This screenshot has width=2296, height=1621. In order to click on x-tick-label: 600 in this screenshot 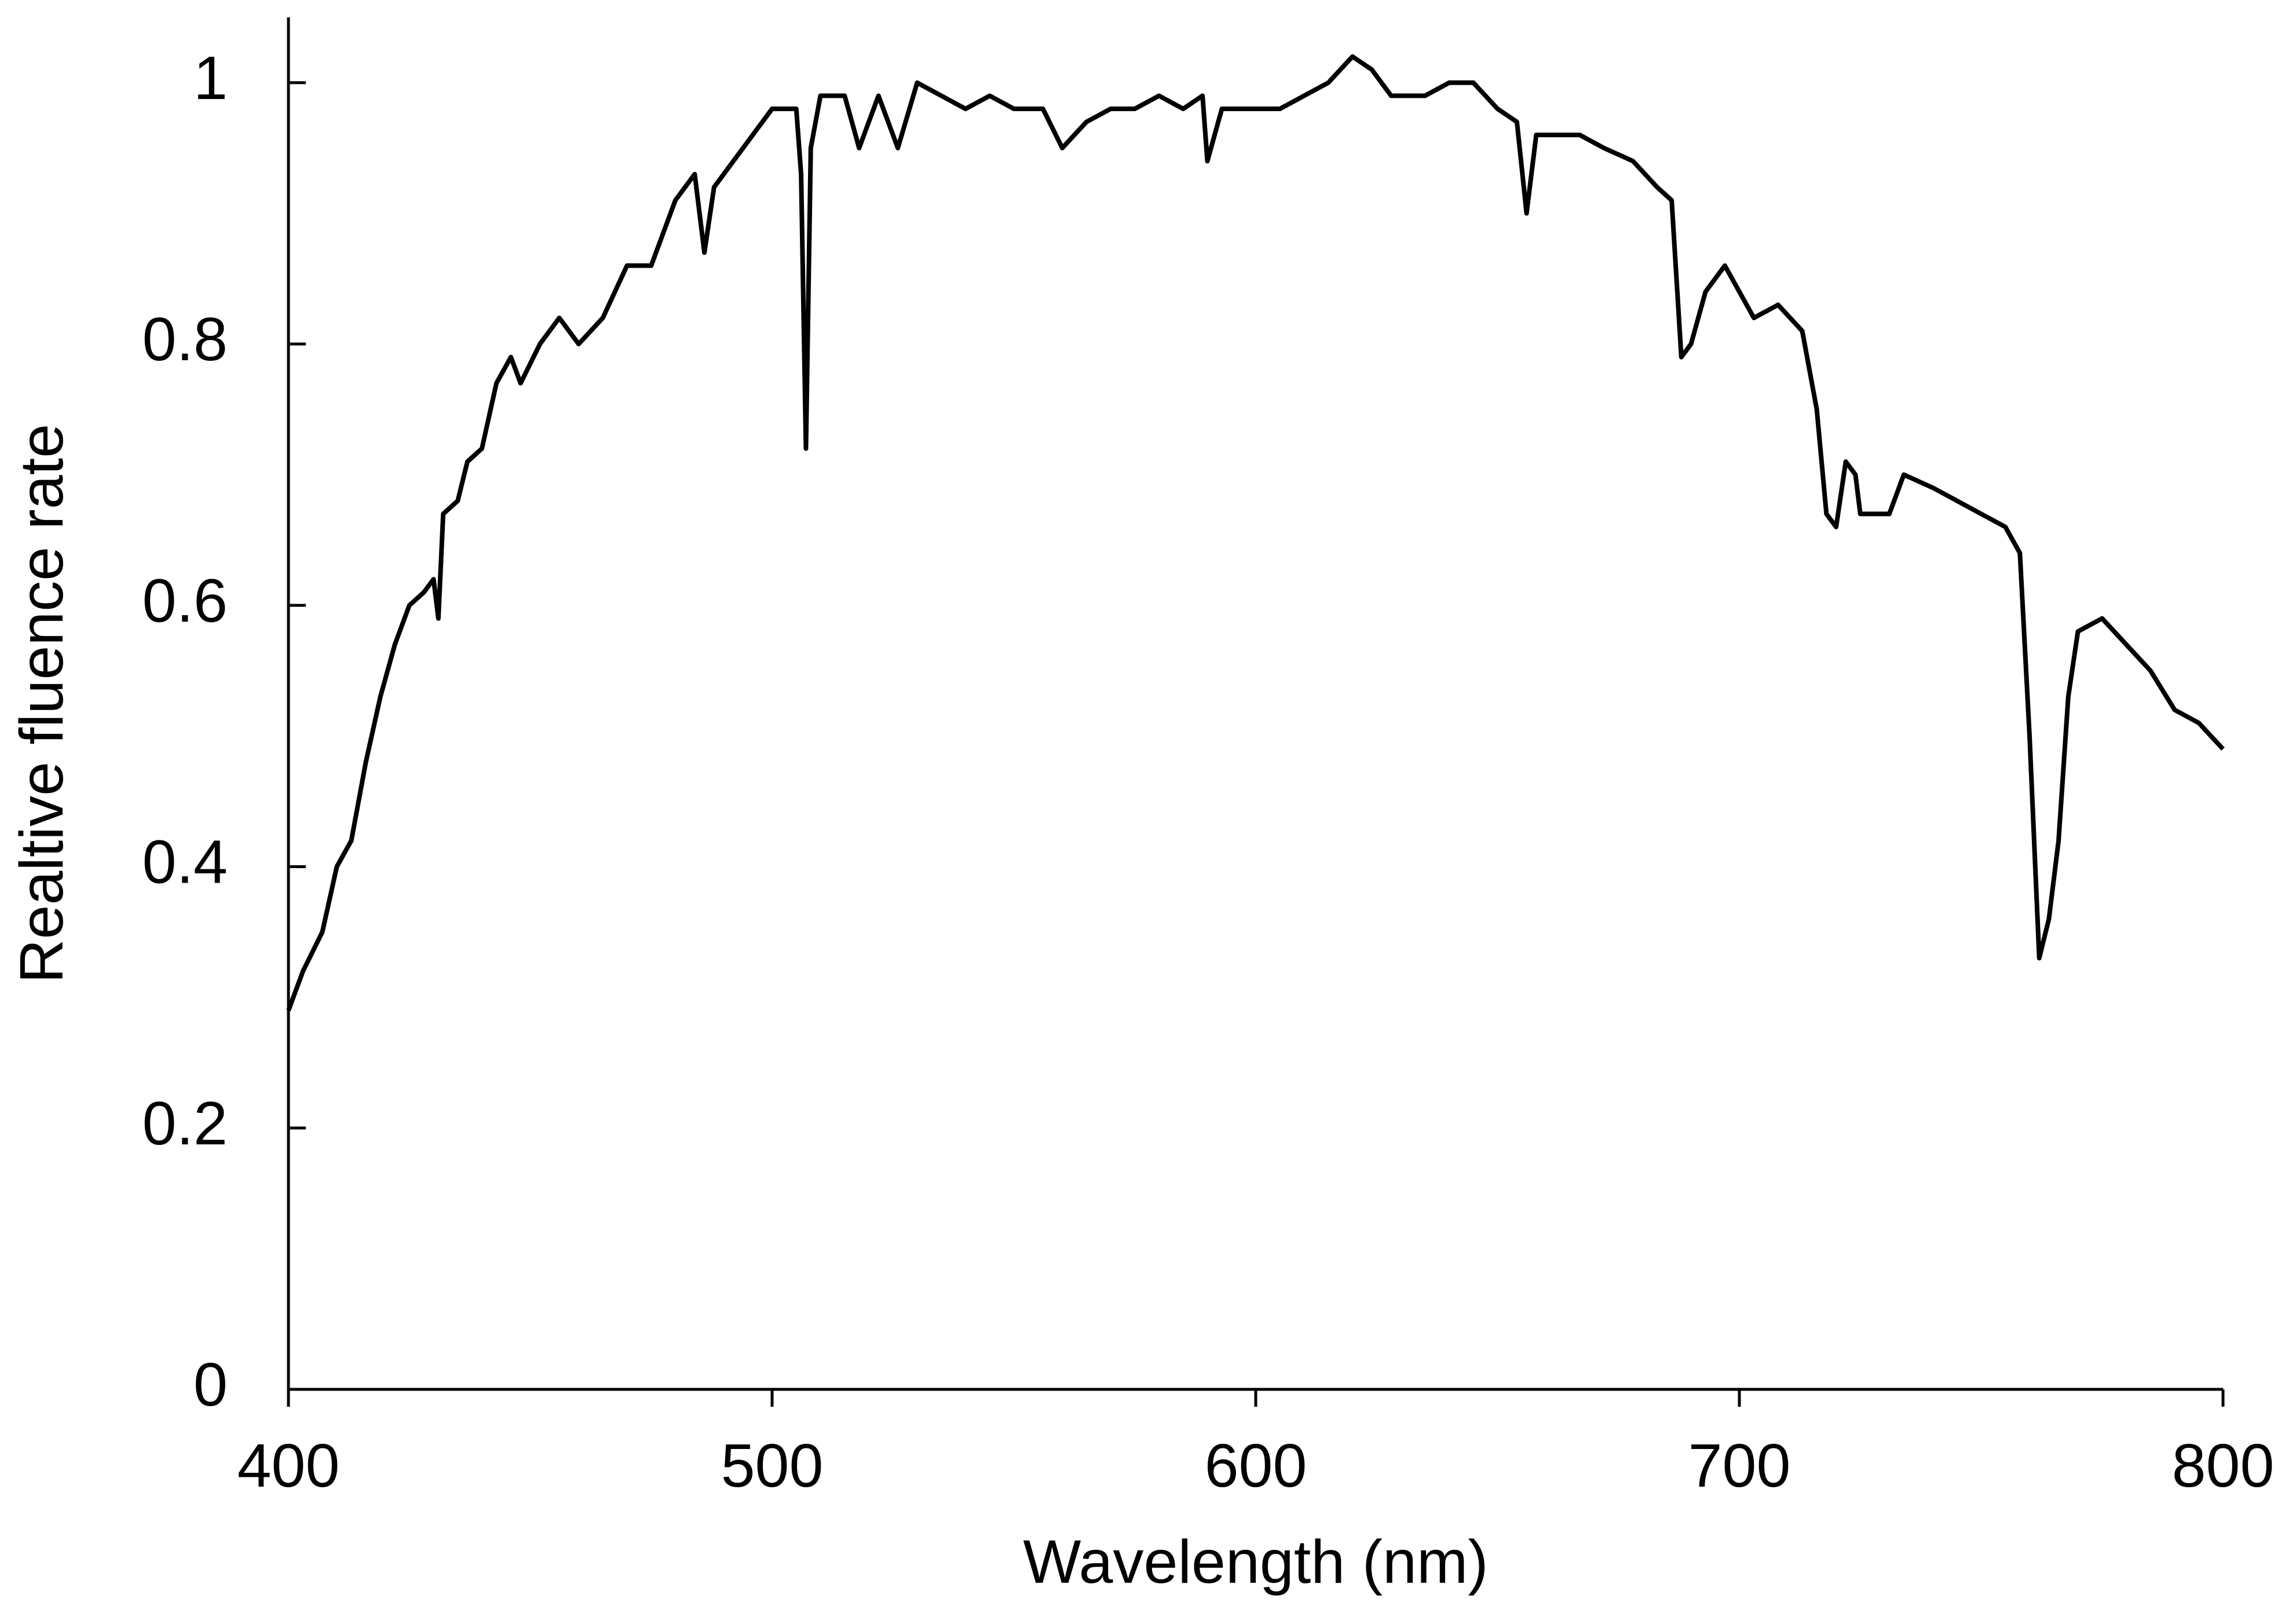, I will do `click(1256, 1466)`.